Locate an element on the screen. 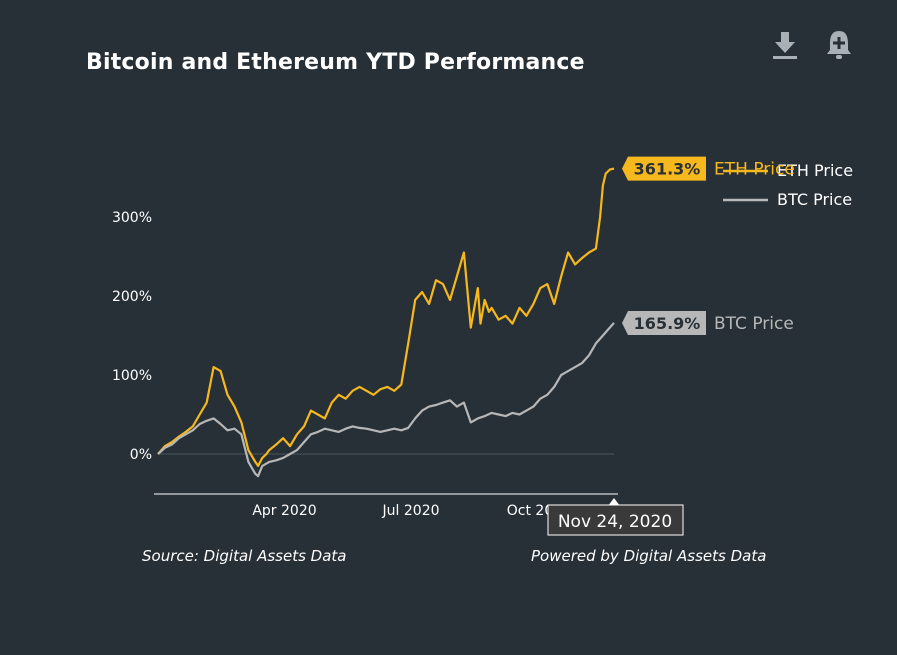  y-tick-label: 300% is located at coordinates (132, 218).